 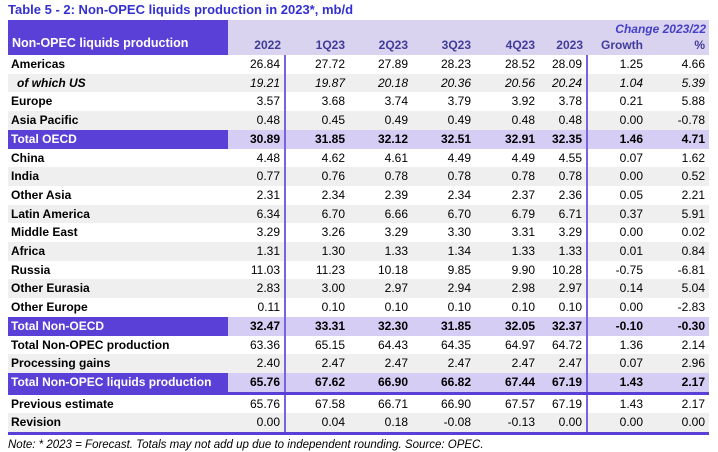 I want to click on column-header-1q23: 1Q23, so click(x=317, y=45).